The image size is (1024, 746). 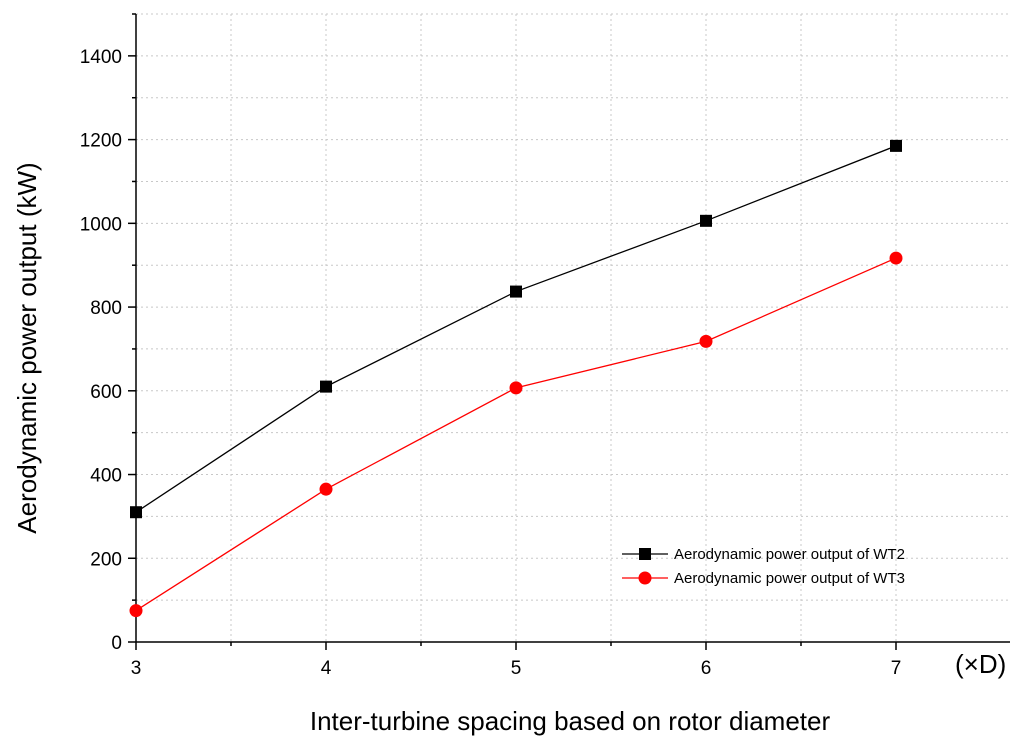 What do you see at coordinates (896, 668) in the screenshot?
I see `x-tick-label: 7` at bounding box center [896, 668].